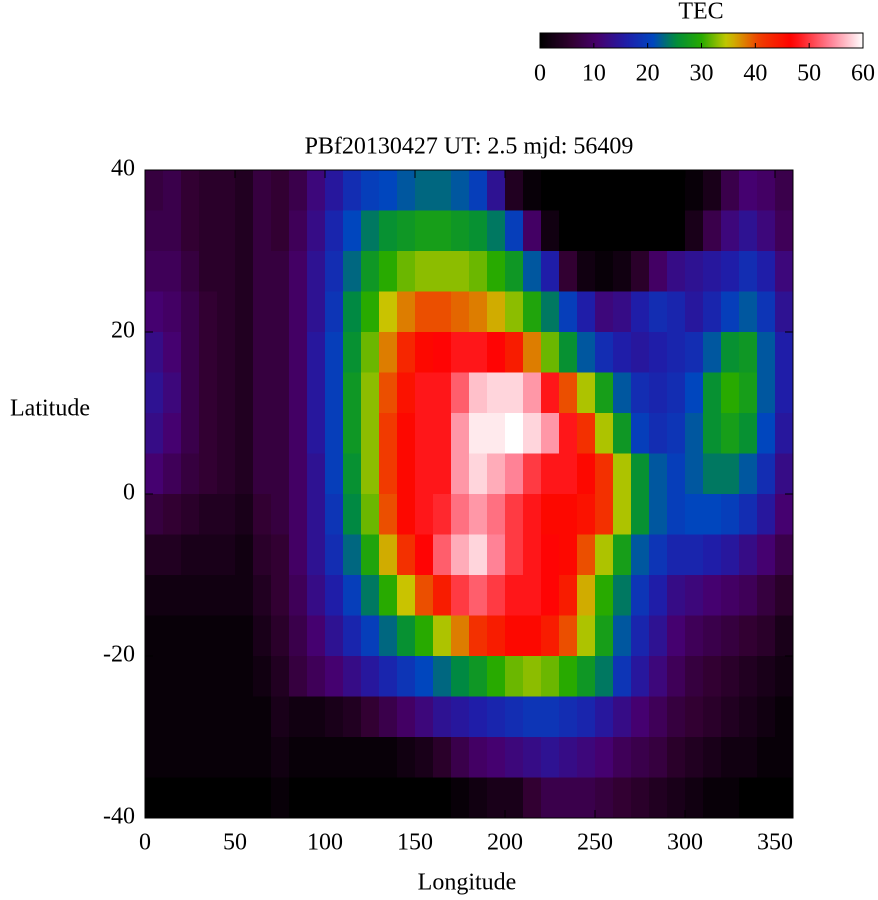 The width and height of the screenshot is (878, 900). What do you see at coordinates (123, 331) in the screenshot?
I see `y-tick-label: 20` at bounding box center [123, 331].